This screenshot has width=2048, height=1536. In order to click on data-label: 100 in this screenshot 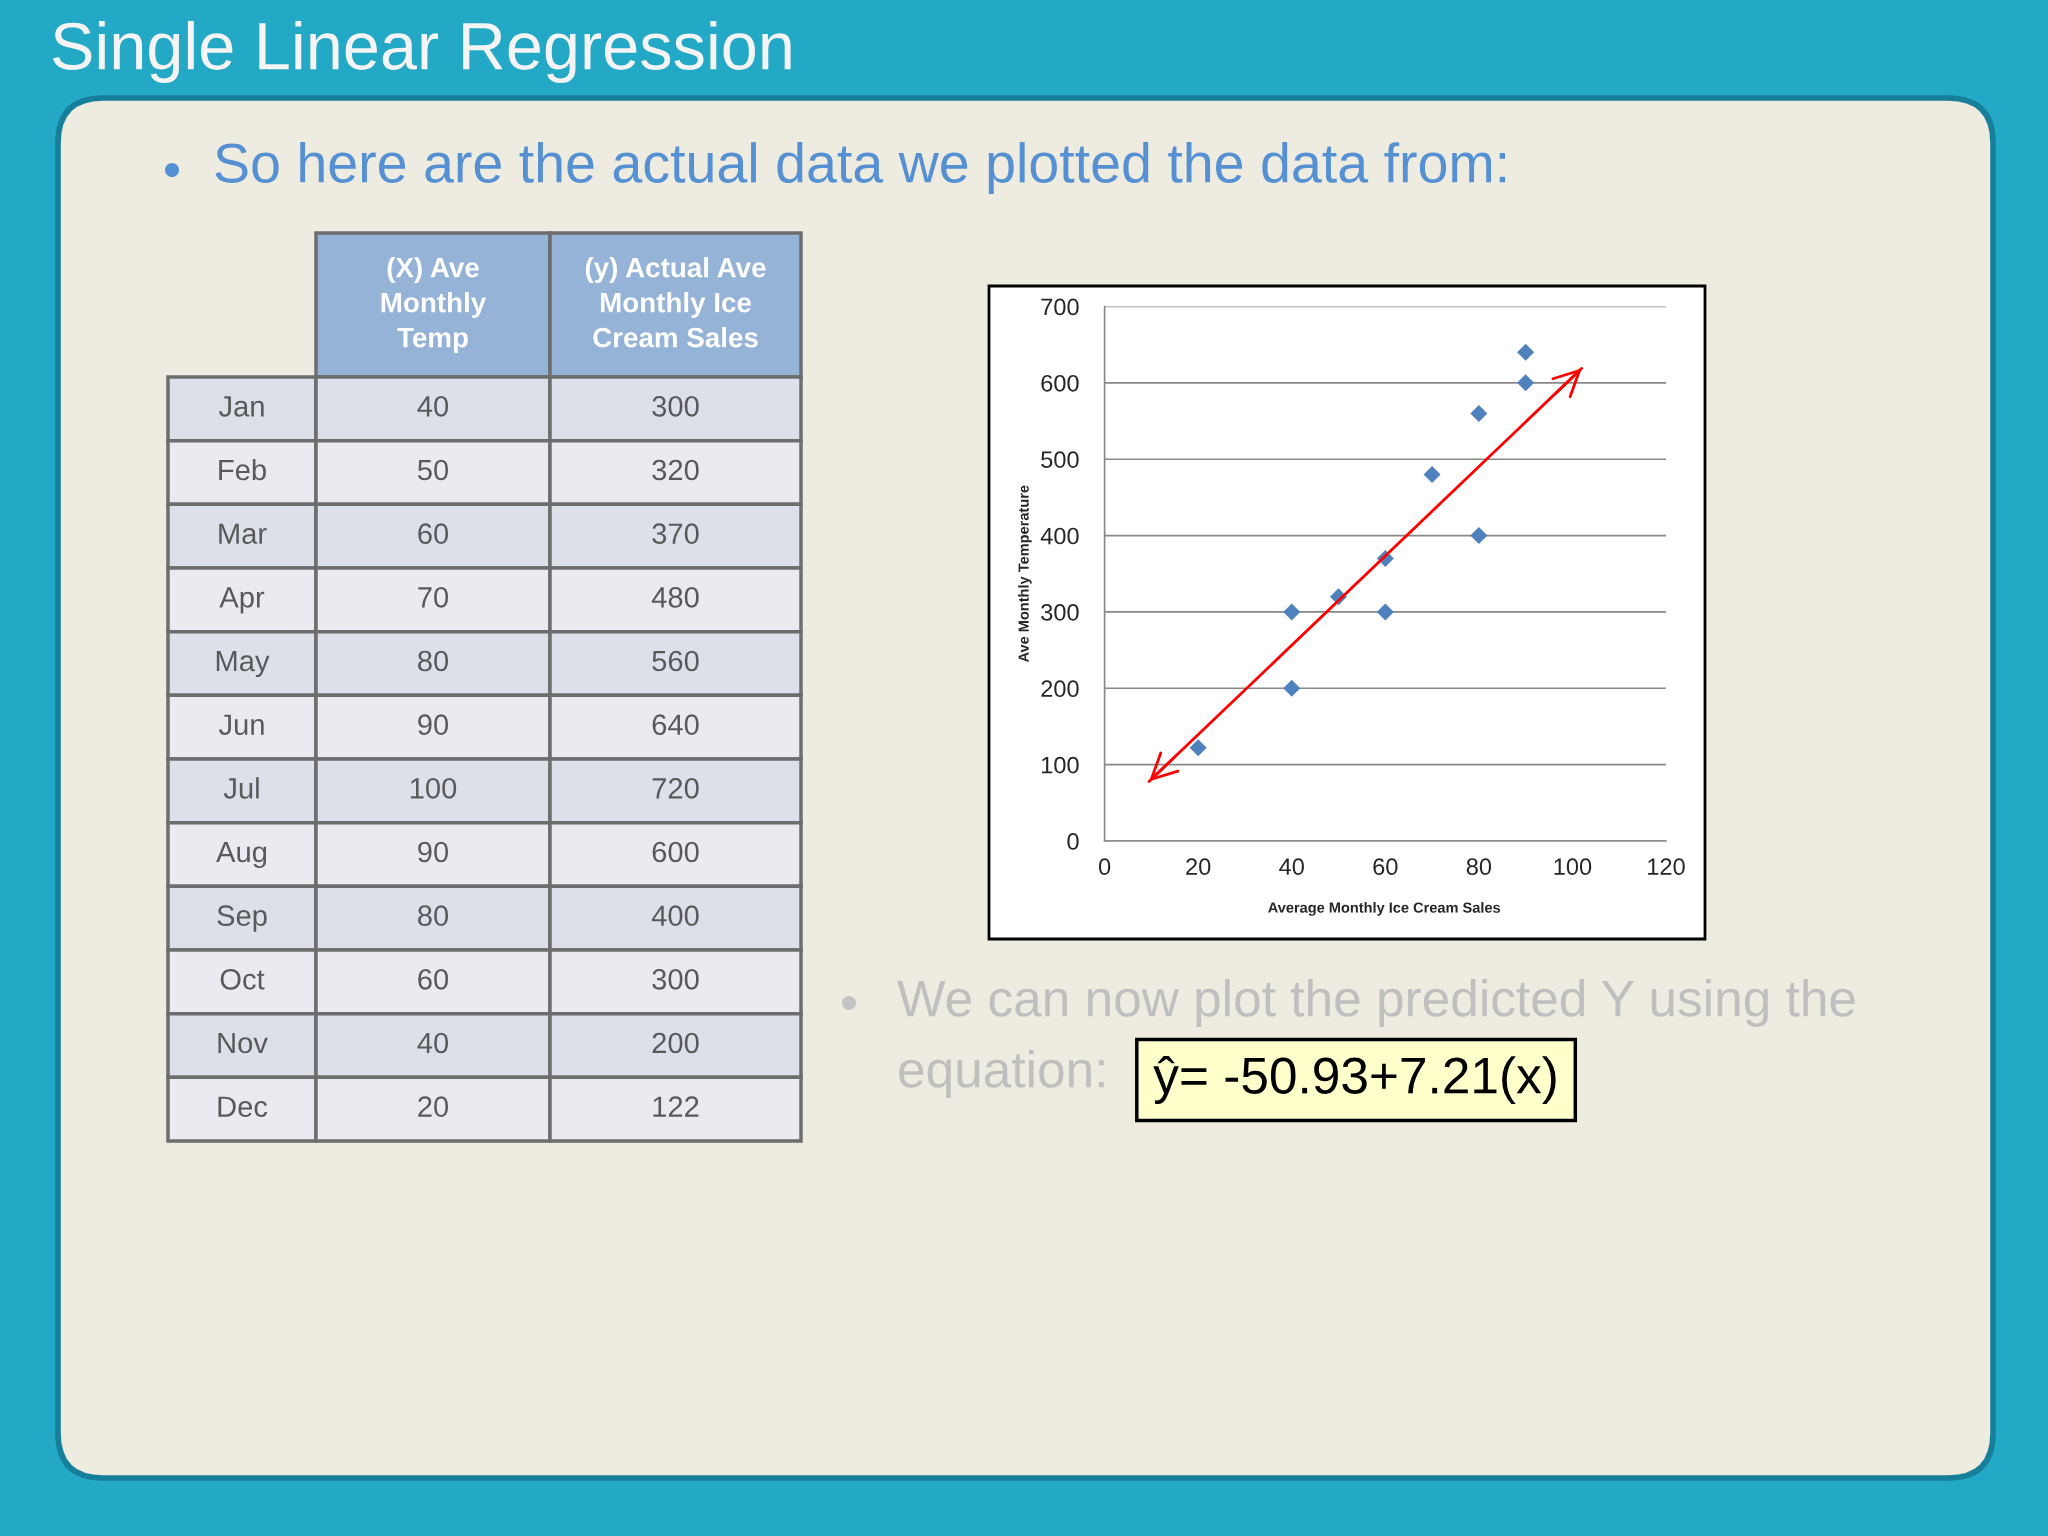, I will do `click(433, 788)`.